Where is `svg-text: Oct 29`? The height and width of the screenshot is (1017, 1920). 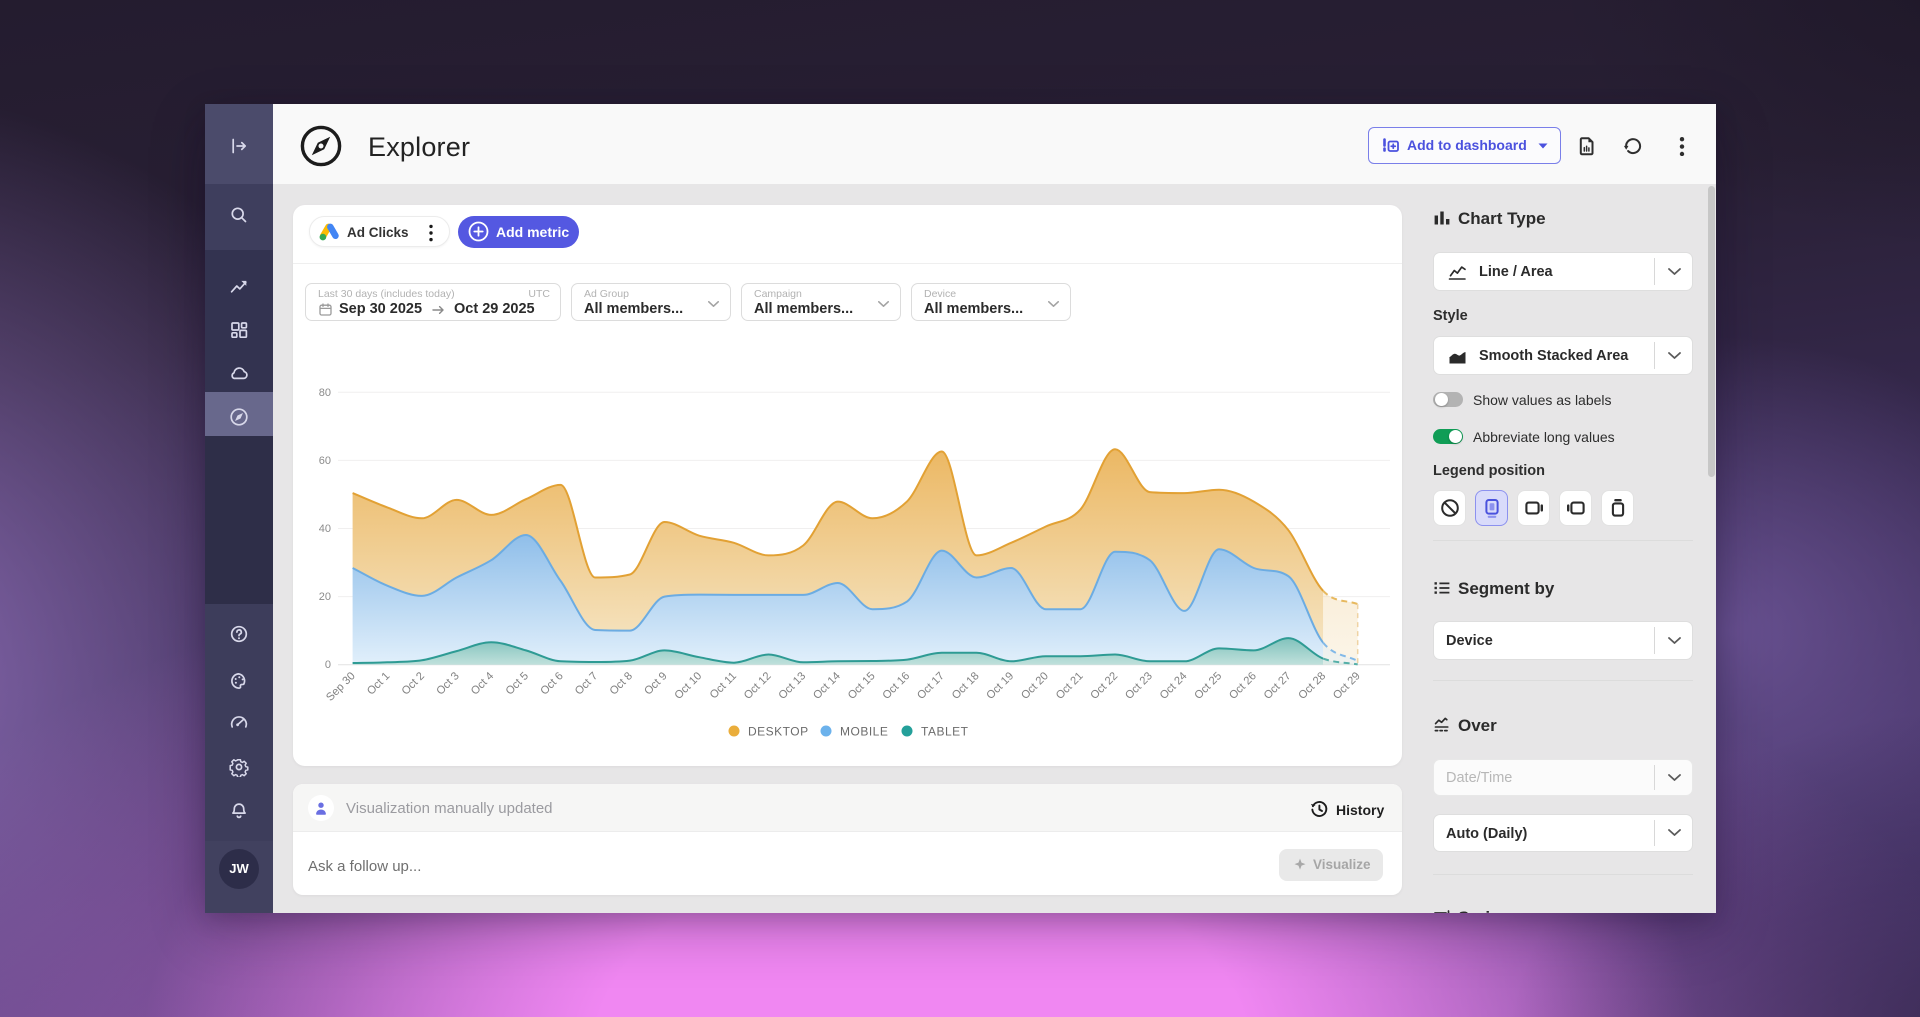
svg-text: Oct 29 is located at coordinates (1347, 686).